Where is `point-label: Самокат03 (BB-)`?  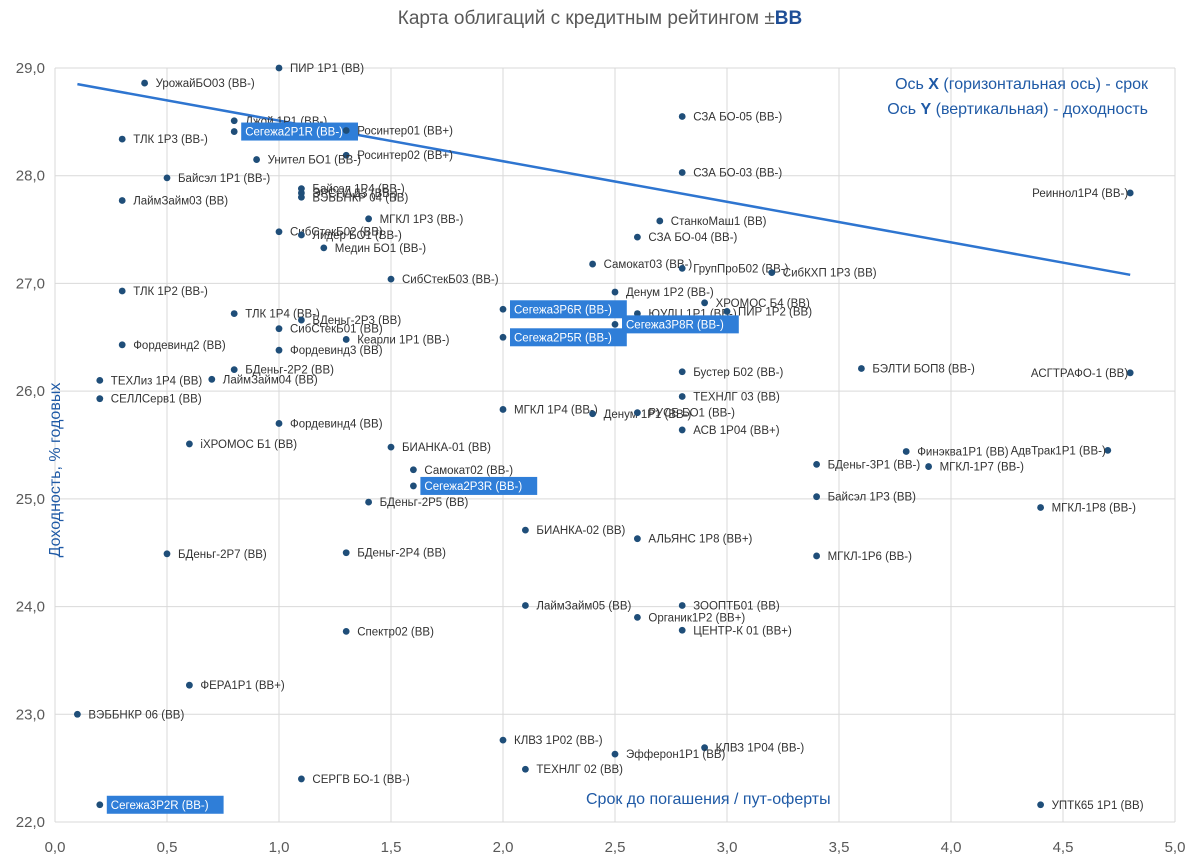
point-label: Самокат03 (BB-) is located at coordinates (648, 265).